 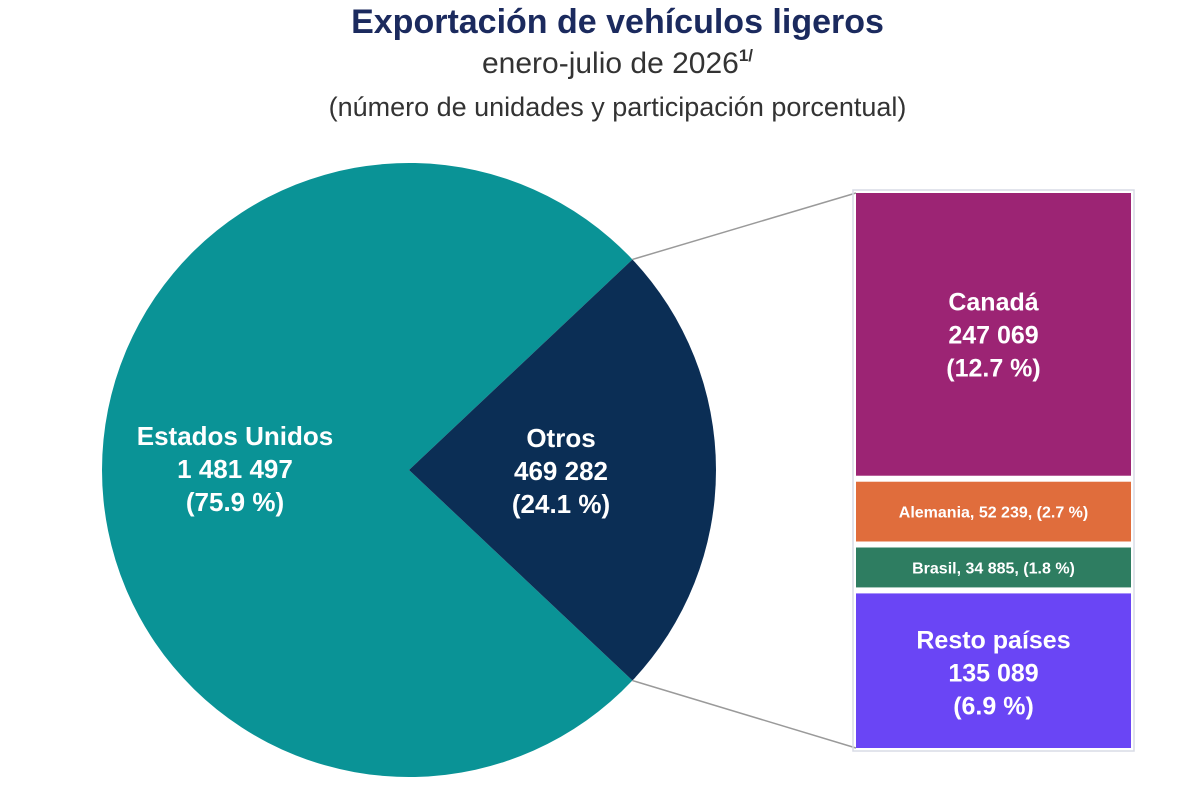 What do you see at coordinates (235, 502) in the screenshot?
I see `label-estados-unidos-pct: (75.9 %)` at bounding box center [235, 502].